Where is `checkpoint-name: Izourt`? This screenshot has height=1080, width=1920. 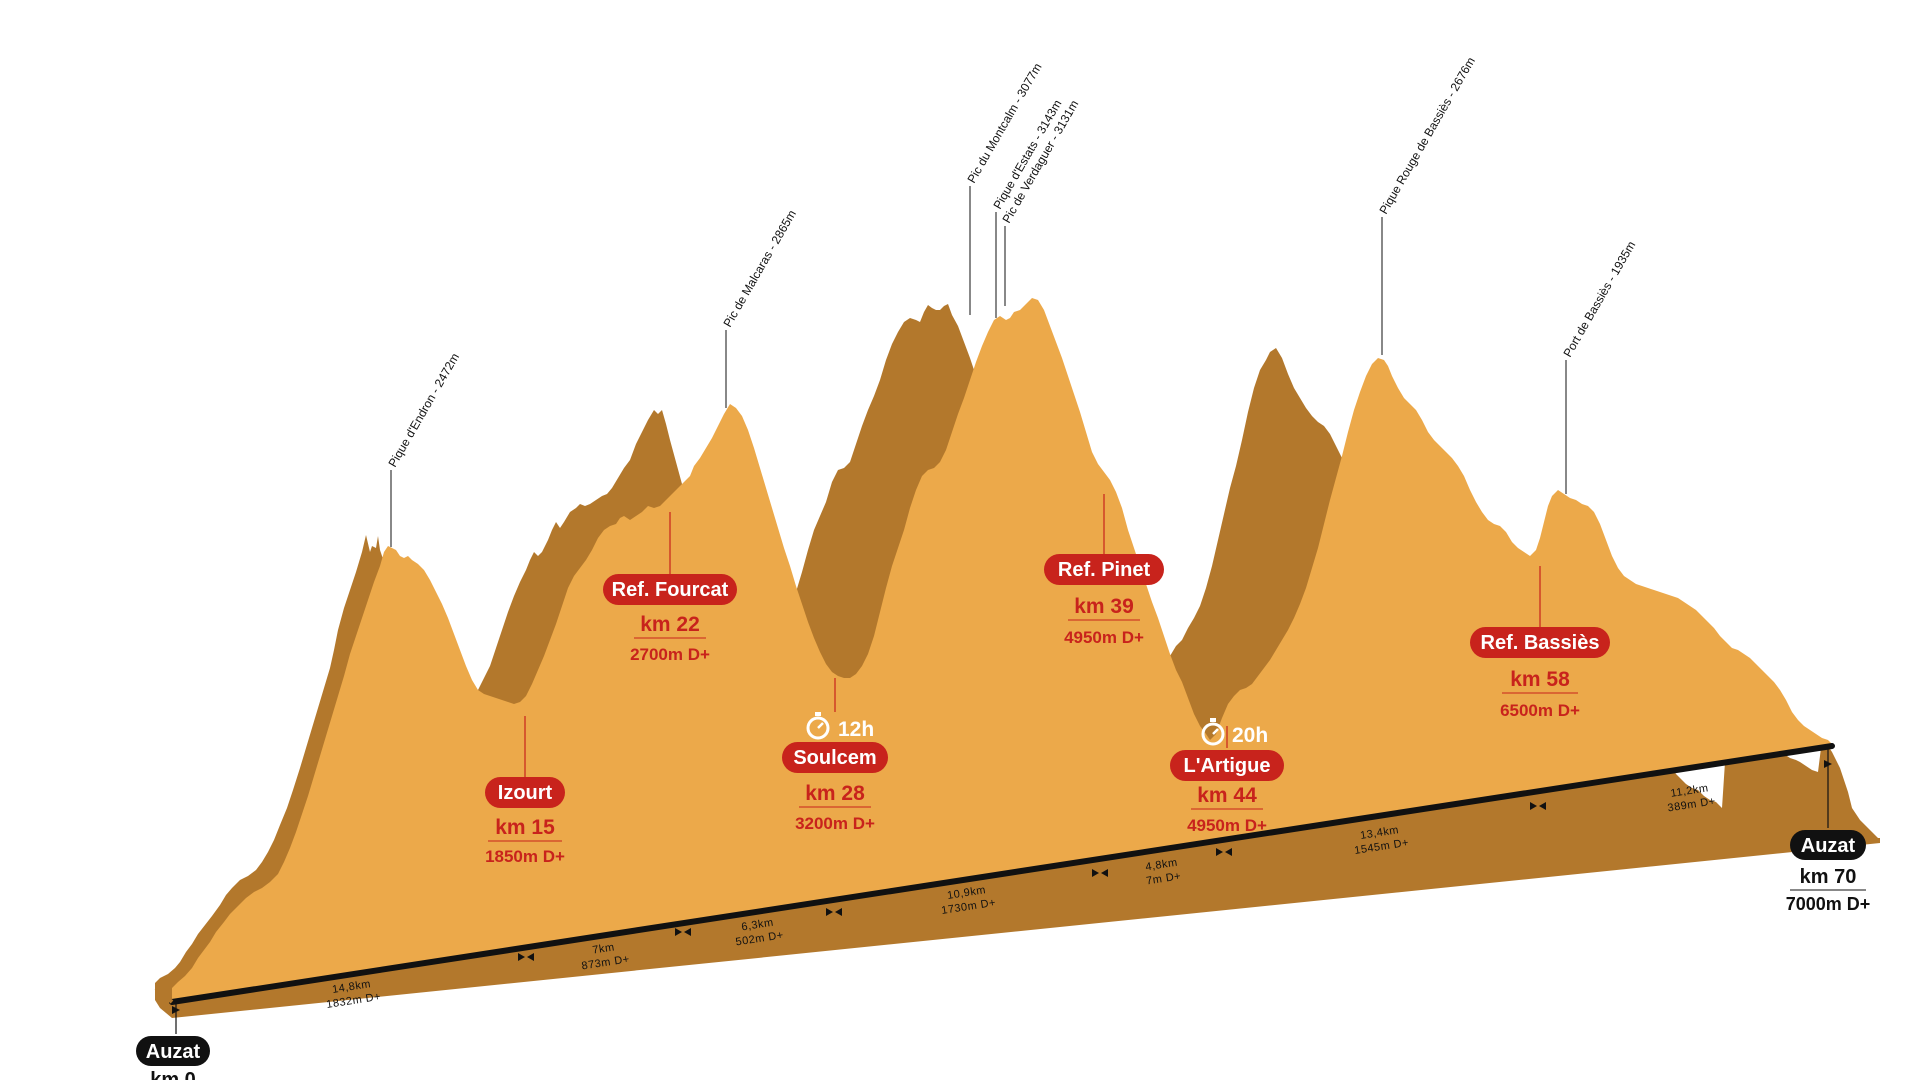 checkpoint-name: Izourt is located at coordinates (525, 793).